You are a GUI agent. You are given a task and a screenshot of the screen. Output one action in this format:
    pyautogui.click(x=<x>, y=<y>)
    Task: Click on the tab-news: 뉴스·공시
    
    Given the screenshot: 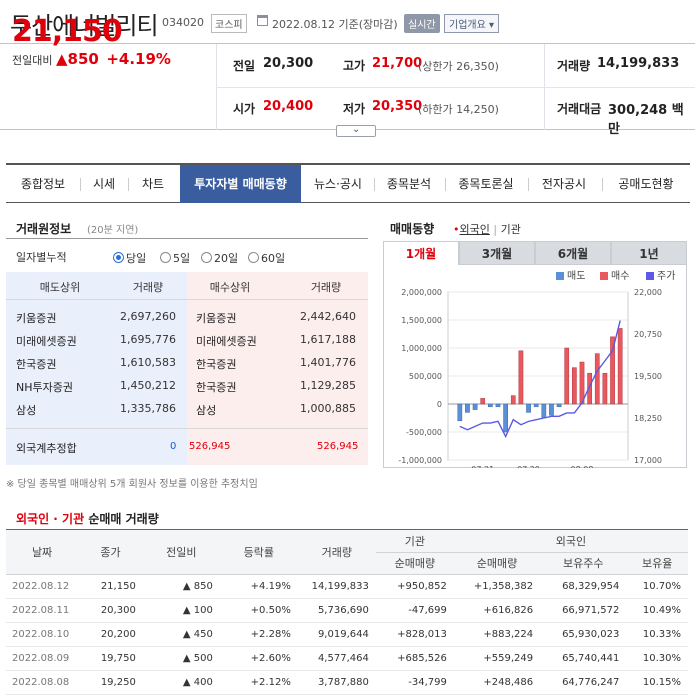 What is the action you would take?
    pyautogui.click(x=338, y=184)
    